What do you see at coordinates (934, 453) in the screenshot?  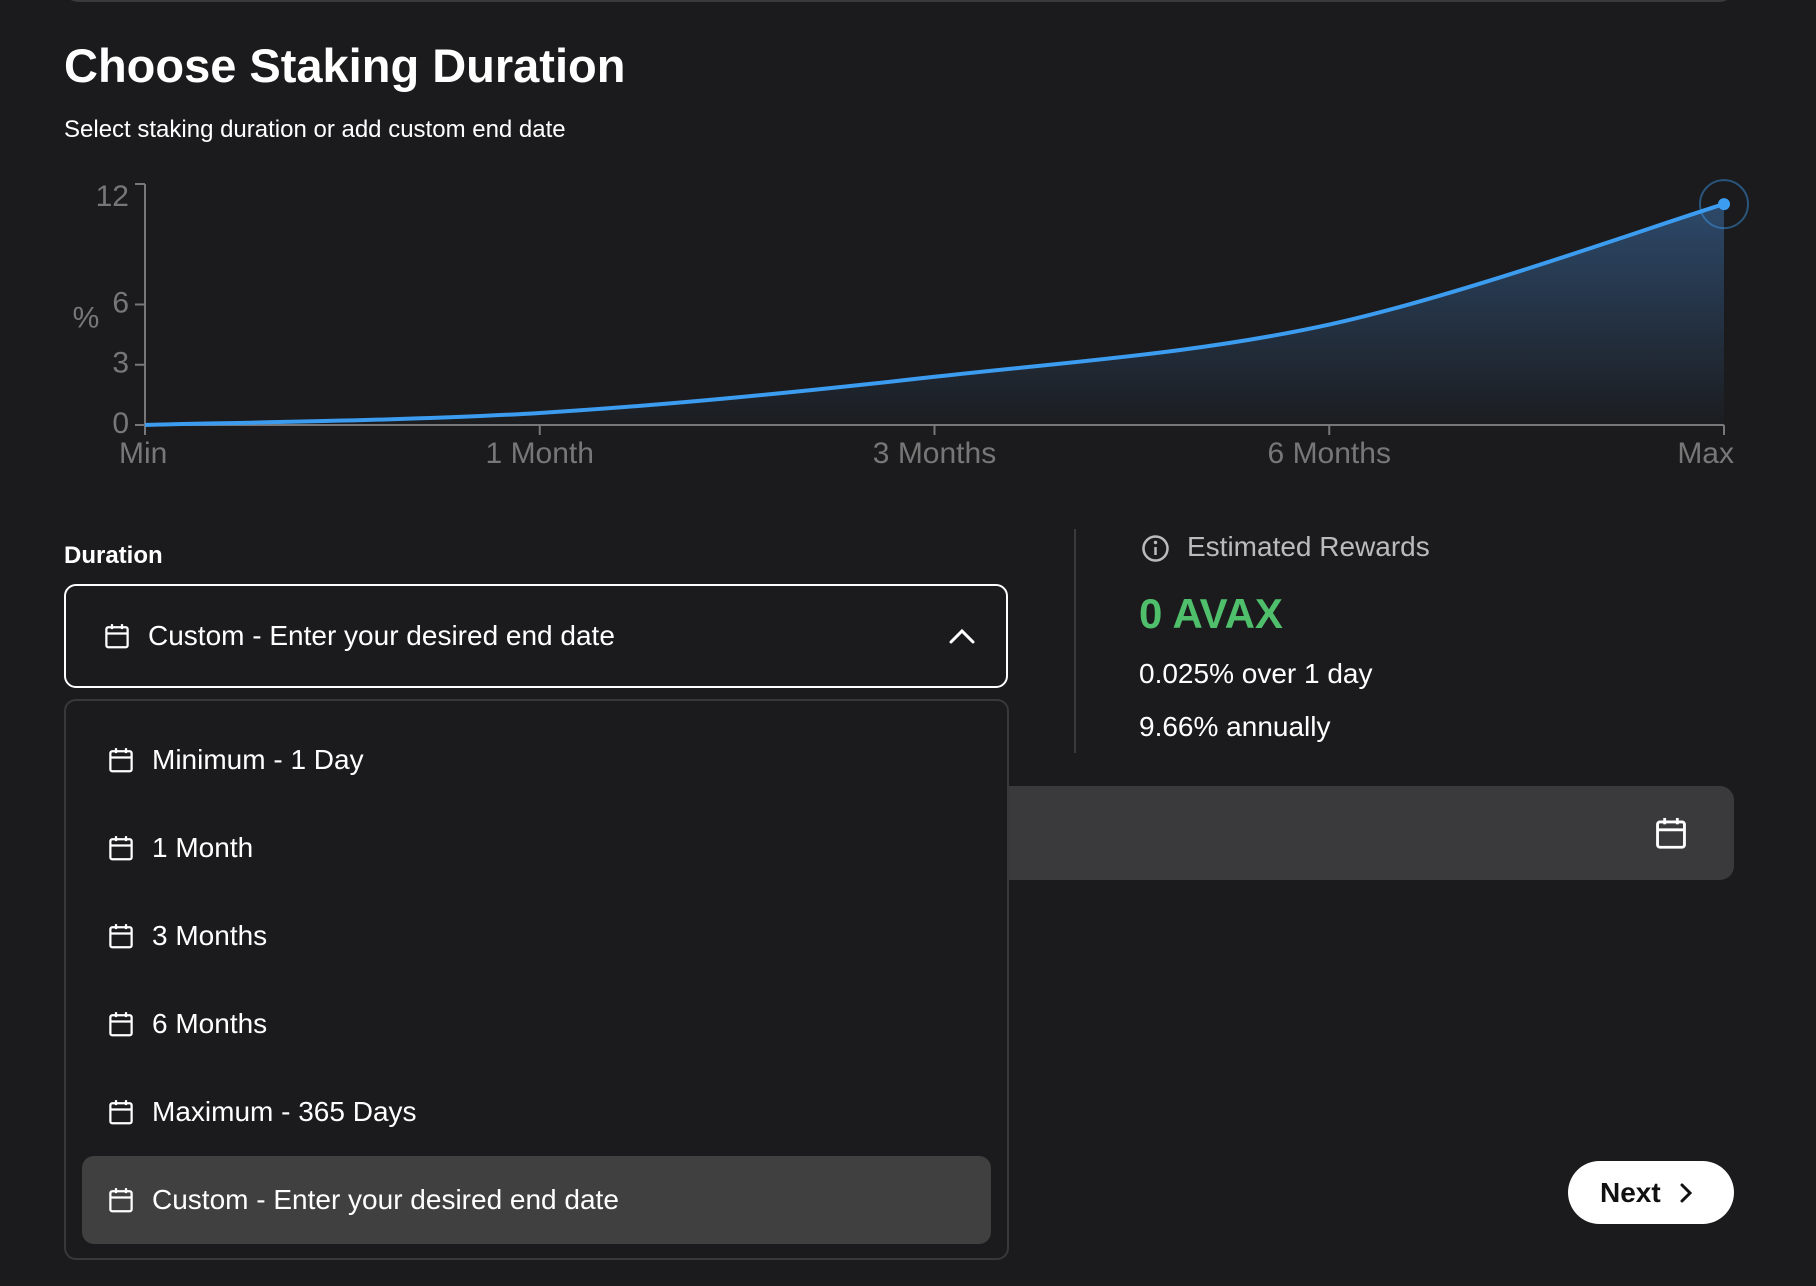 I see `x-tick-label: 3 Months` at bounding box center [934, 453].